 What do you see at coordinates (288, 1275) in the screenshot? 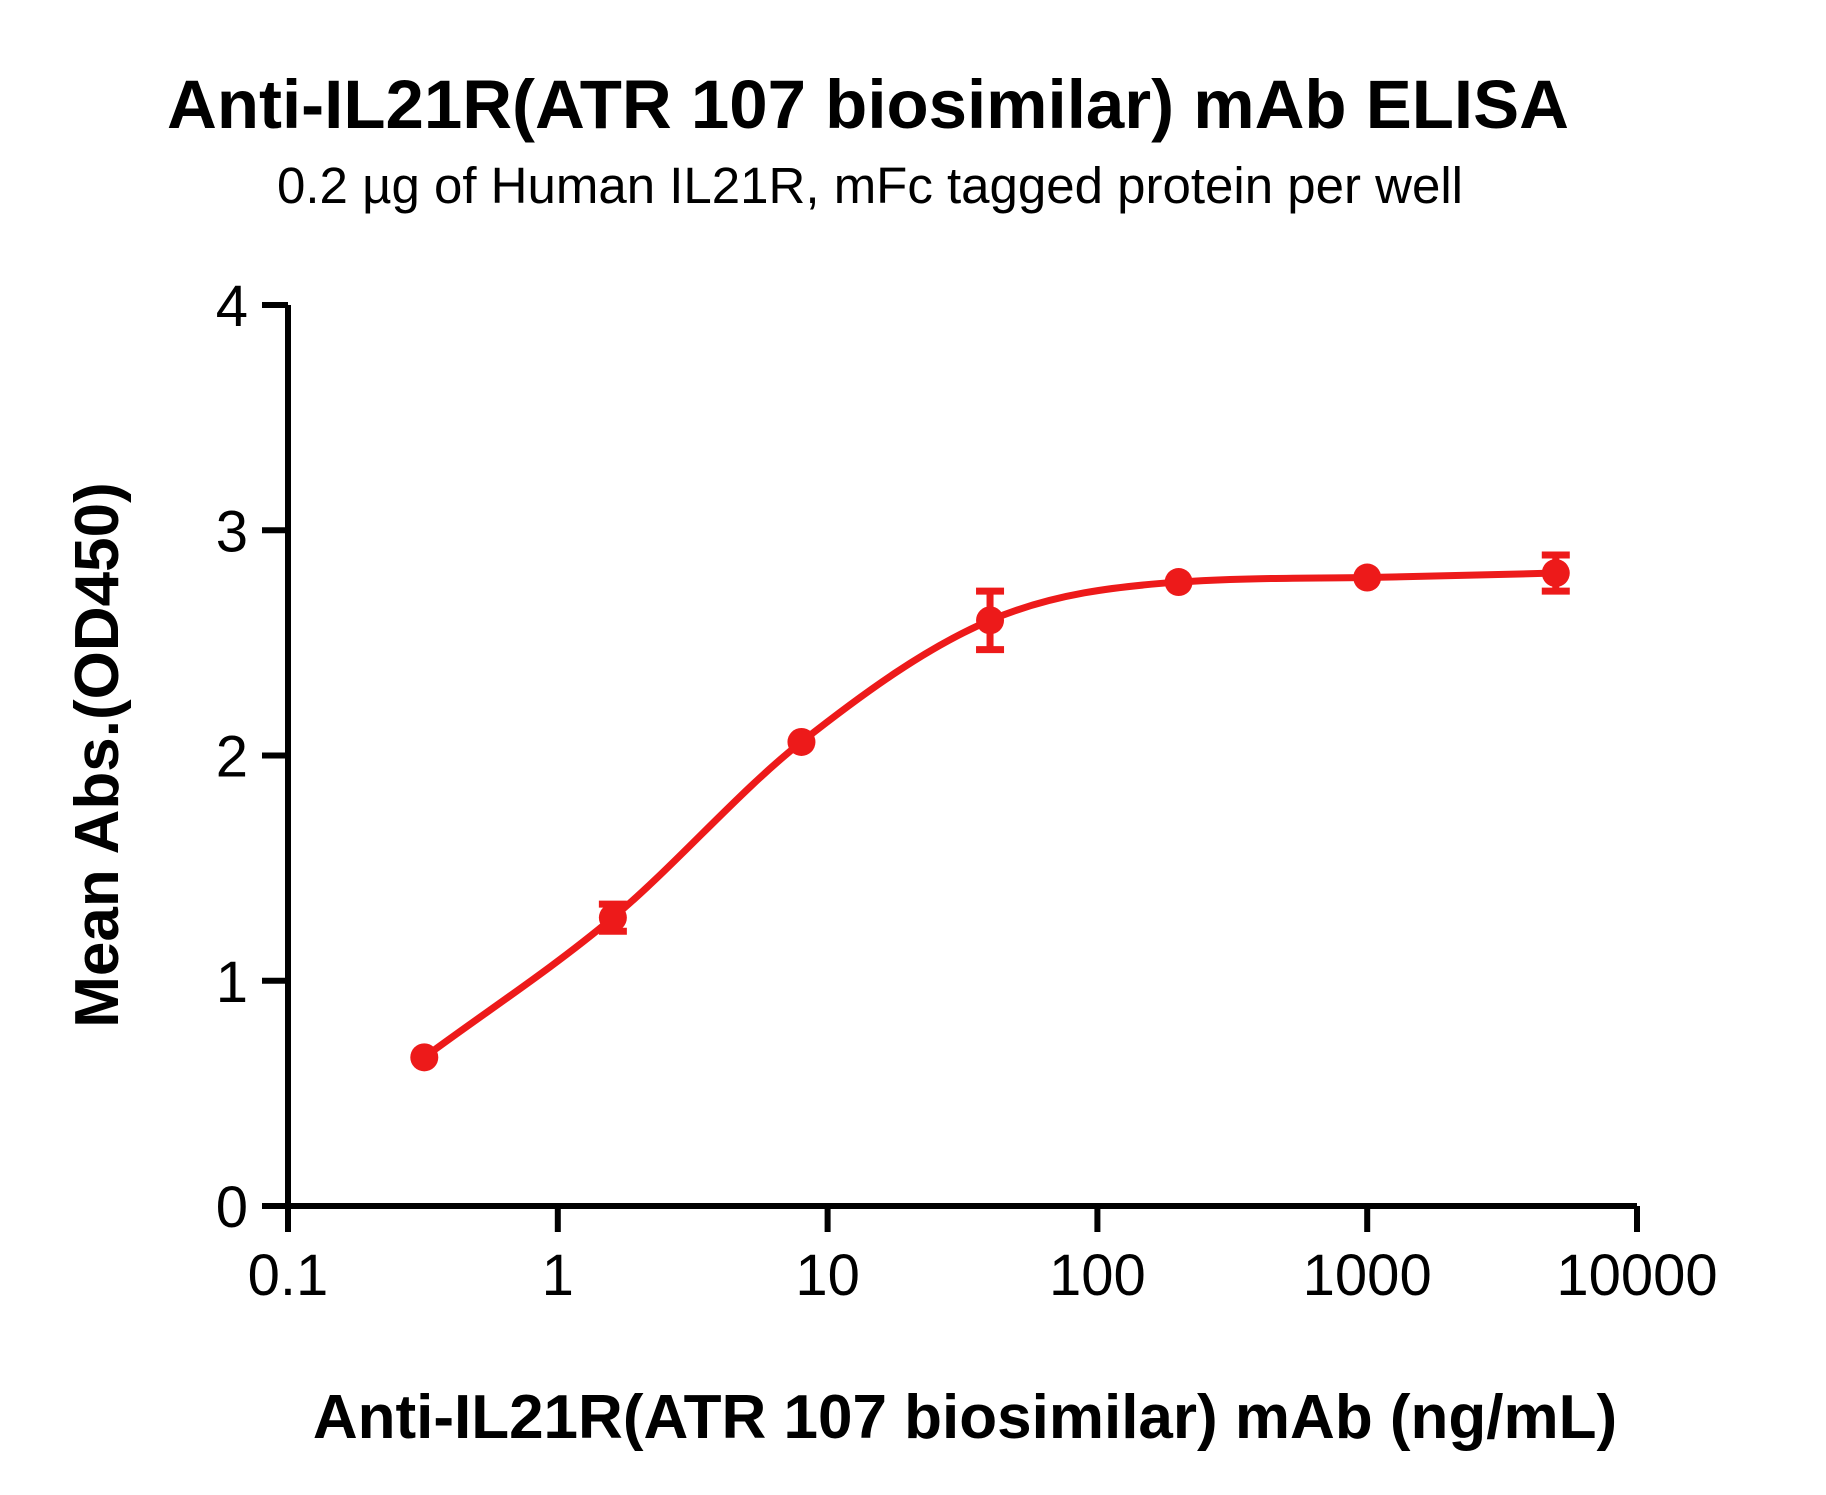
I see `x-tick-label-0.1: 0.1` at bounding box center [288, 1275].